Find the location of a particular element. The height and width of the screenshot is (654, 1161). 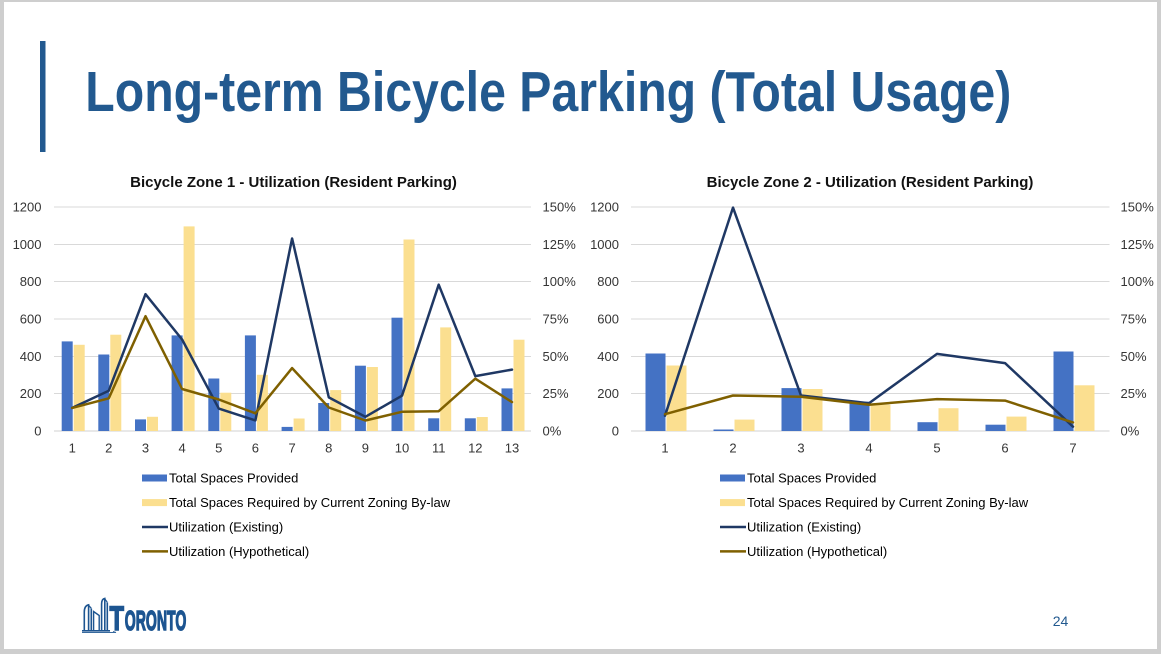

svg-text: 8 is located at coordinates (328, 448).